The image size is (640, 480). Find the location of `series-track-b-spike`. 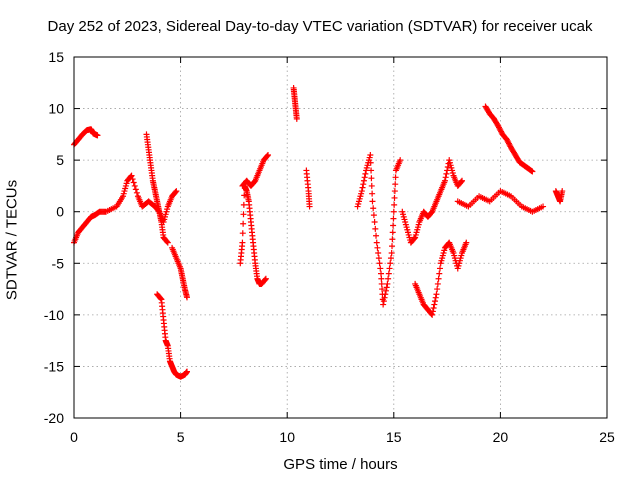

series-track-b-spike is located at coordinates (157, 188).